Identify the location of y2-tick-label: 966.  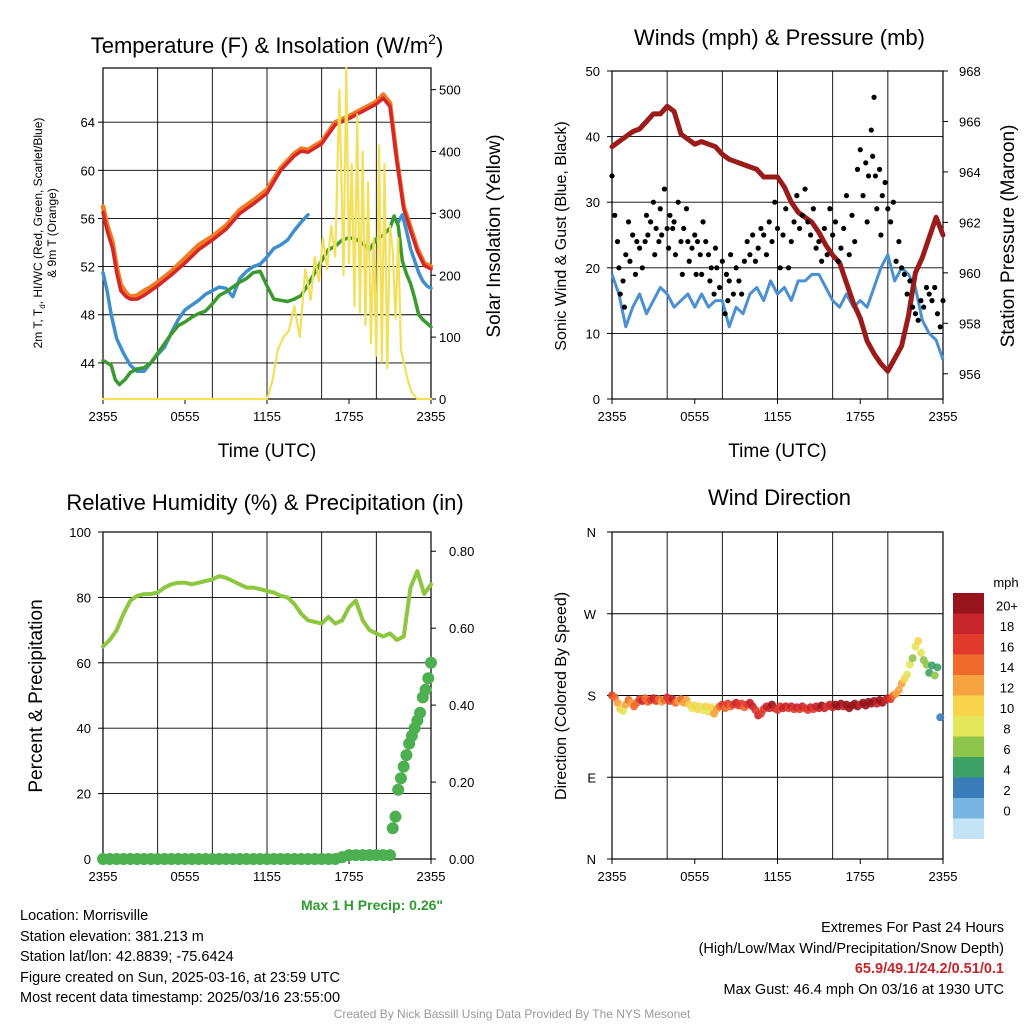
(970, 121).